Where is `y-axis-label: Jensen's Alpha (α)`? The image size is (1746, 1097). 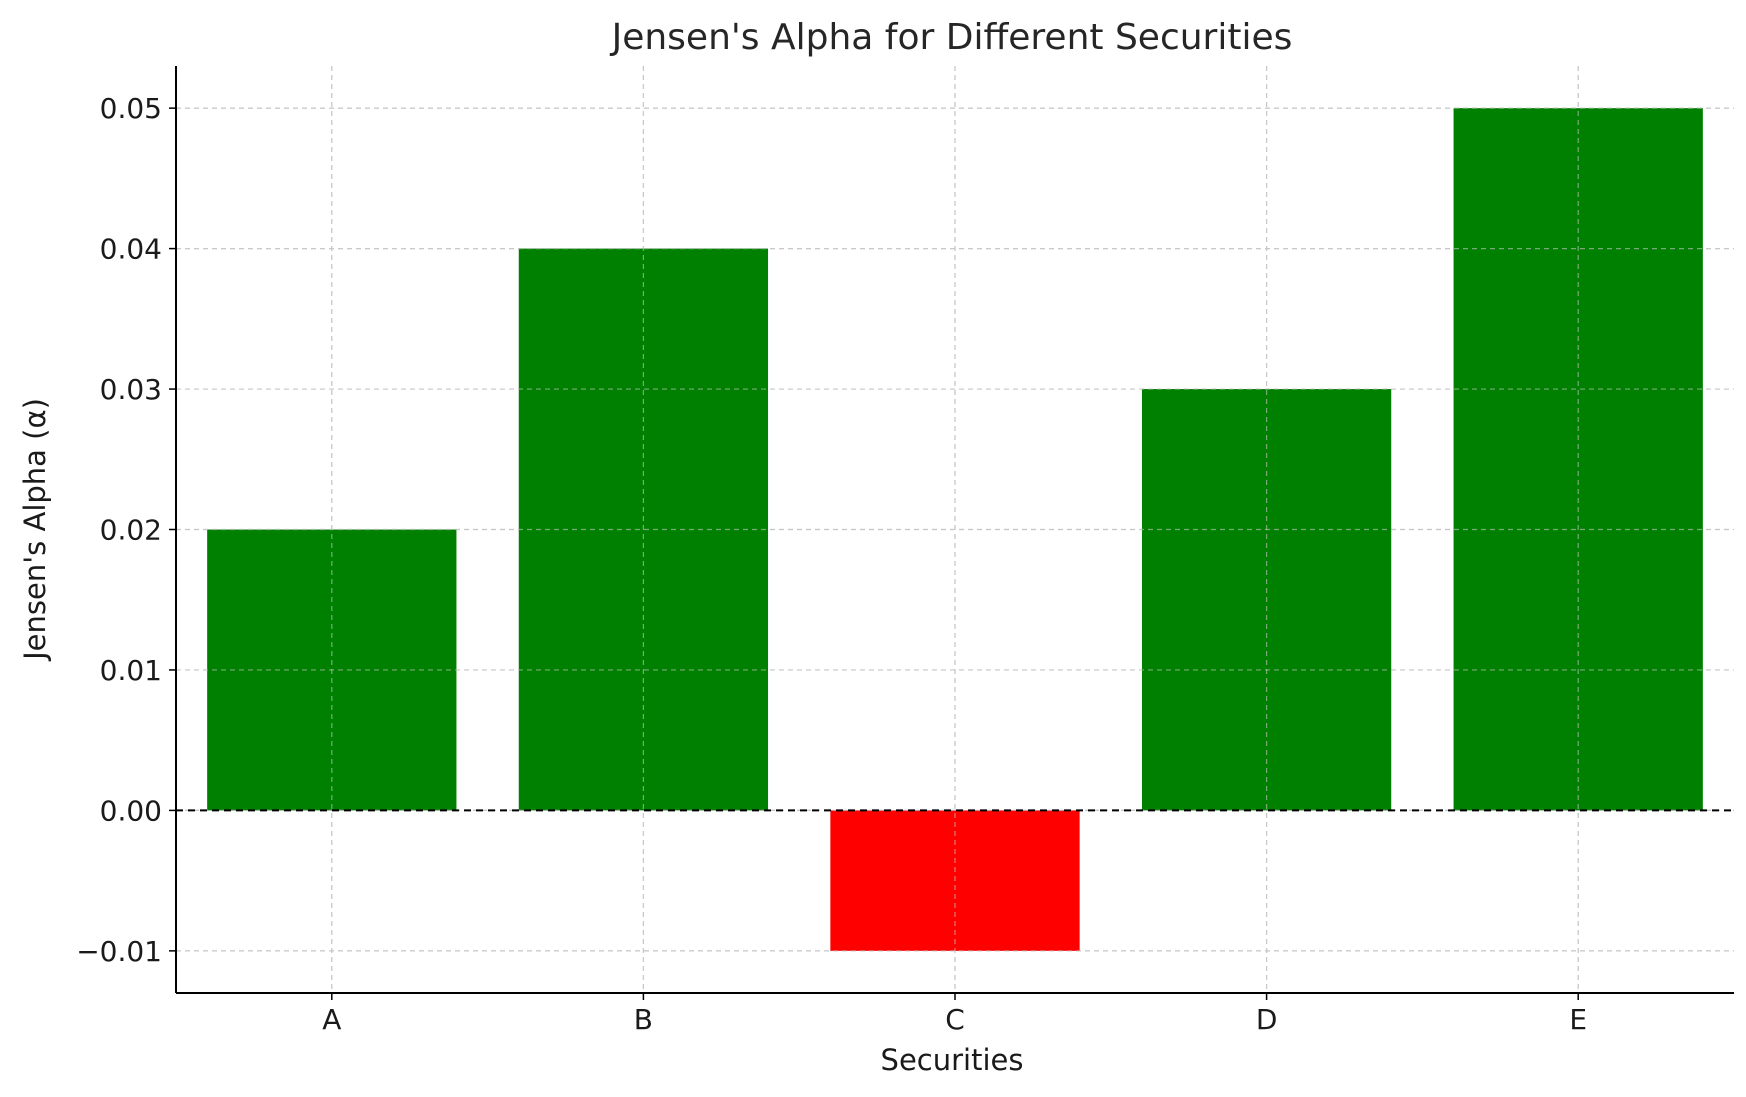 y-axis-label: Jensen's Alpha (α) is located at coordinates (35, 530).